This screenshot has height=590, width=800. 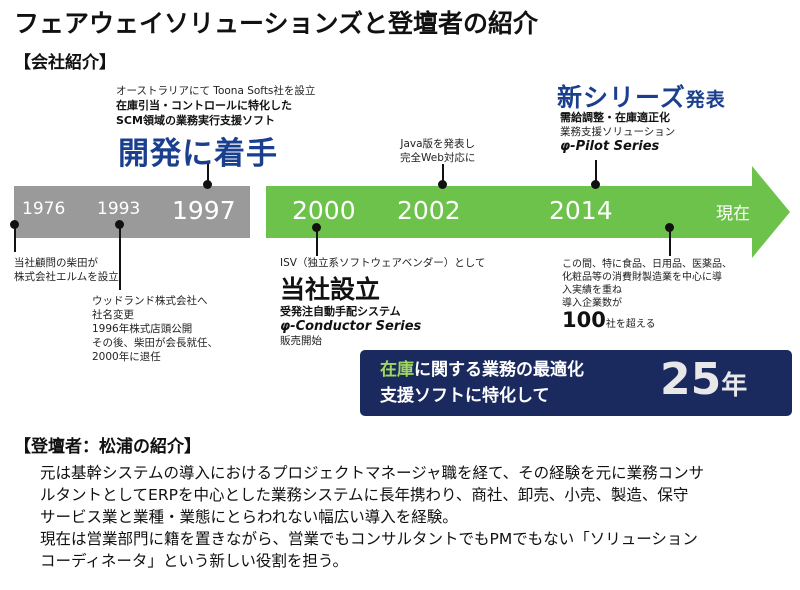 I want to click on banner-text: 在庫に関する業務の最適化 支援ソフトに特化して, so click(x=482, y=383).